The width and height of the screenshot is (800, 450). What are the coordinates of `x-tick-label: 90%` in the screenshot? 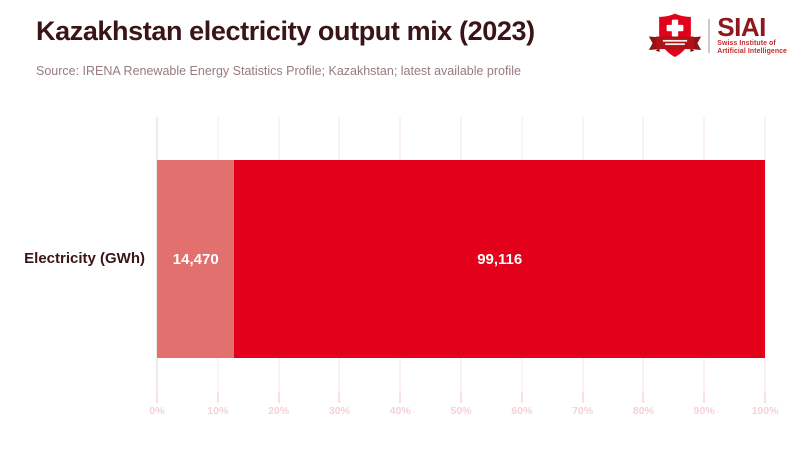 It's located at (704, 411).